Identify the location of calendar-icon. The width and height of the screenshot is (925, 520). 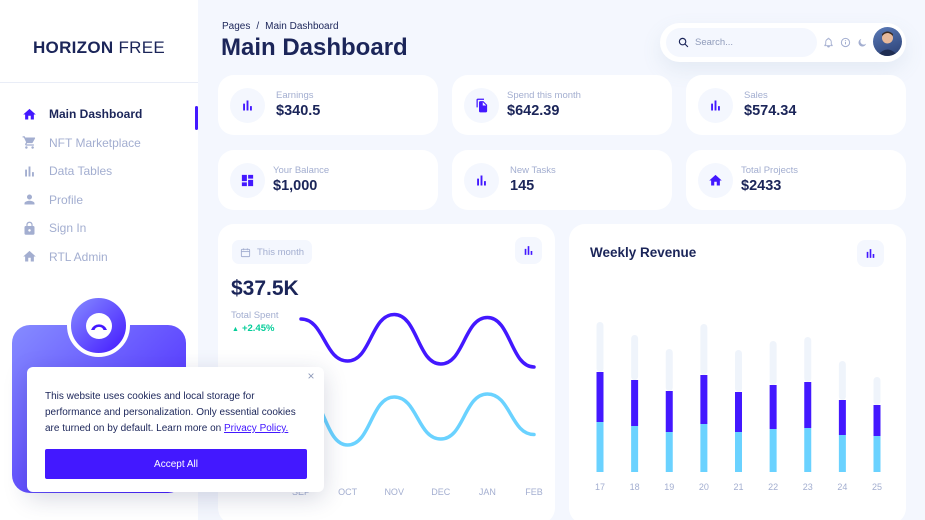
(245, 252).